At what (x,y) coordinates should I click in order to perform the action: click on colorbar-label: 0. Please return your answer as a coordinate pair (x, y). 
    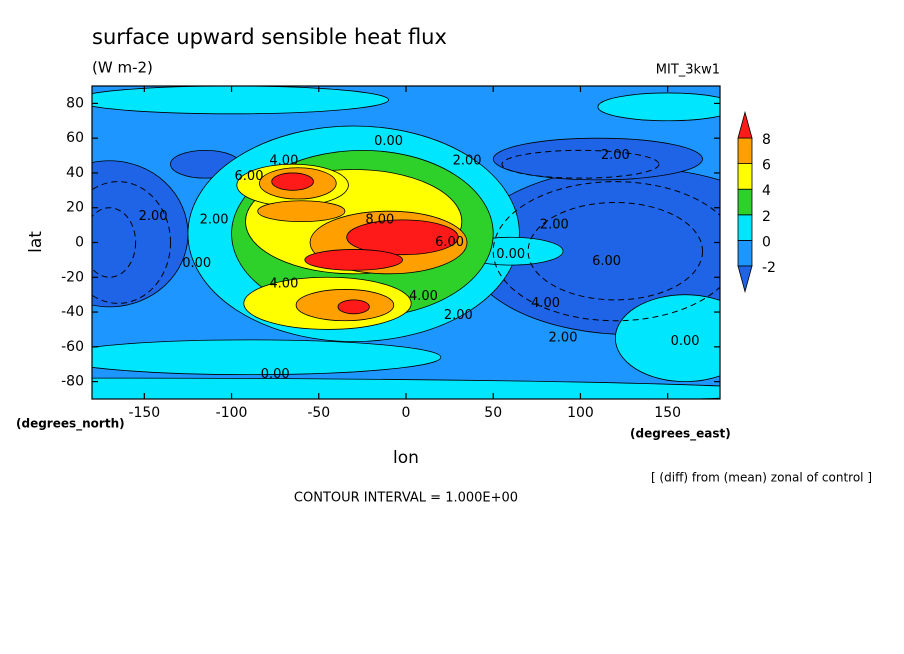
    Looking at the image, I should click on (766, 242).